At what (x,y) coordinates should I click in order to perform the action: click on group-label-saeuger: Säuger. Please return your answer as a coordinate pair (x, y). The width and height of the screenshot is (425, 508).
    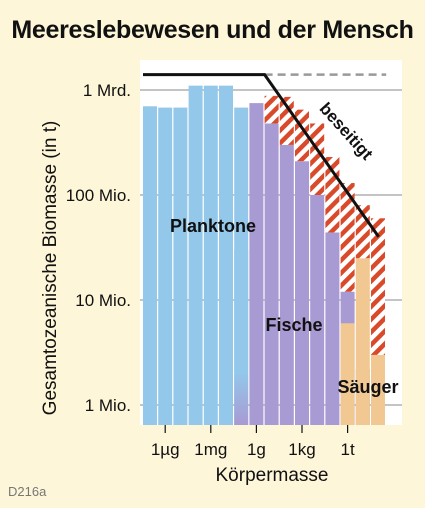
    Looking at the image, I should click on (367, 387).